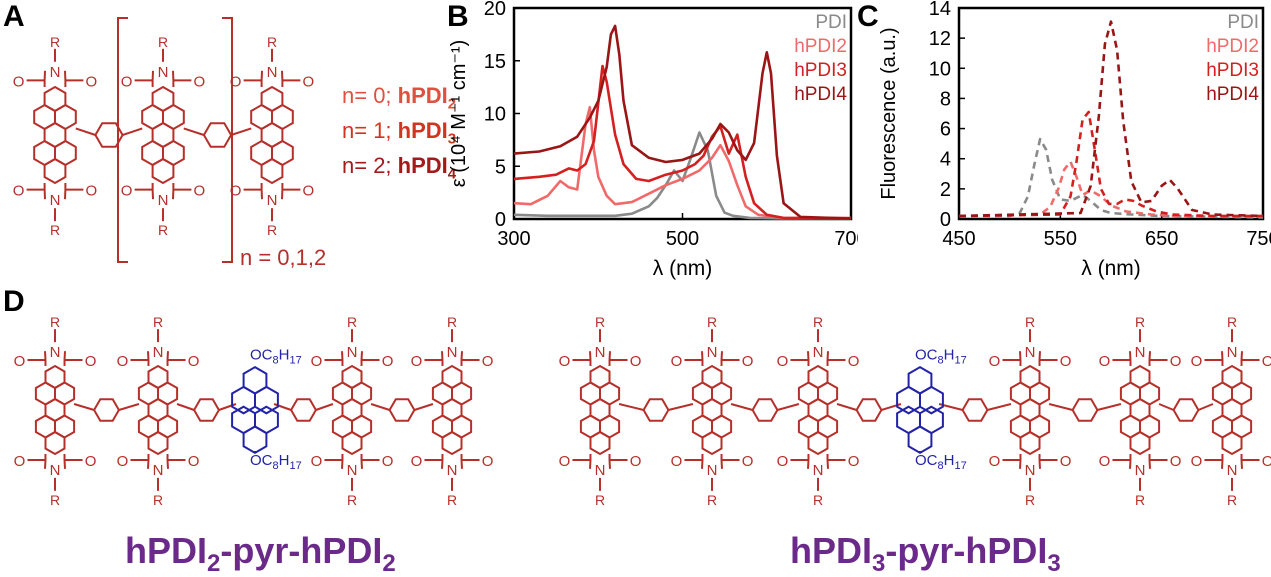 Image resolution: width=1271 pixels, height=577 pixels. Describe the element at coordinates (889, 113) in the screenshot. I see `y-axis-label: Fluorescence (a.u.)` at that location.